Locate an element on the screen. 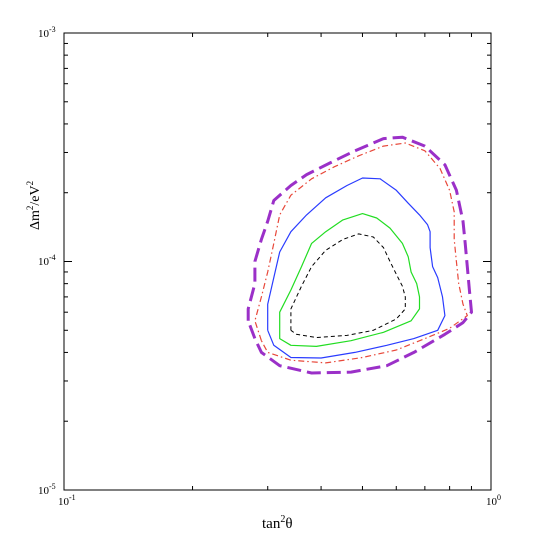 Image resolution: width=554 pixels, height=554 pixels. y-tick-label-0: 10⁻⁵ is located at coordinates (47, 489).